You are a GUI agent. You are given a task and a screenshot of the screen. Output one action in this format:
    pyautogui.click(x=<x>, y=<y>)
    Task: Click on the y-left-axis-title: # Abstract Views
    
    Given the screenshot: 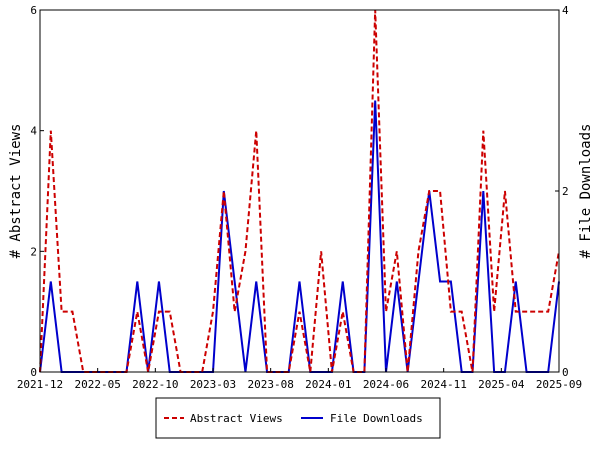 What is the action you would take?
    pyautogui.click(x=16, y=191)
    